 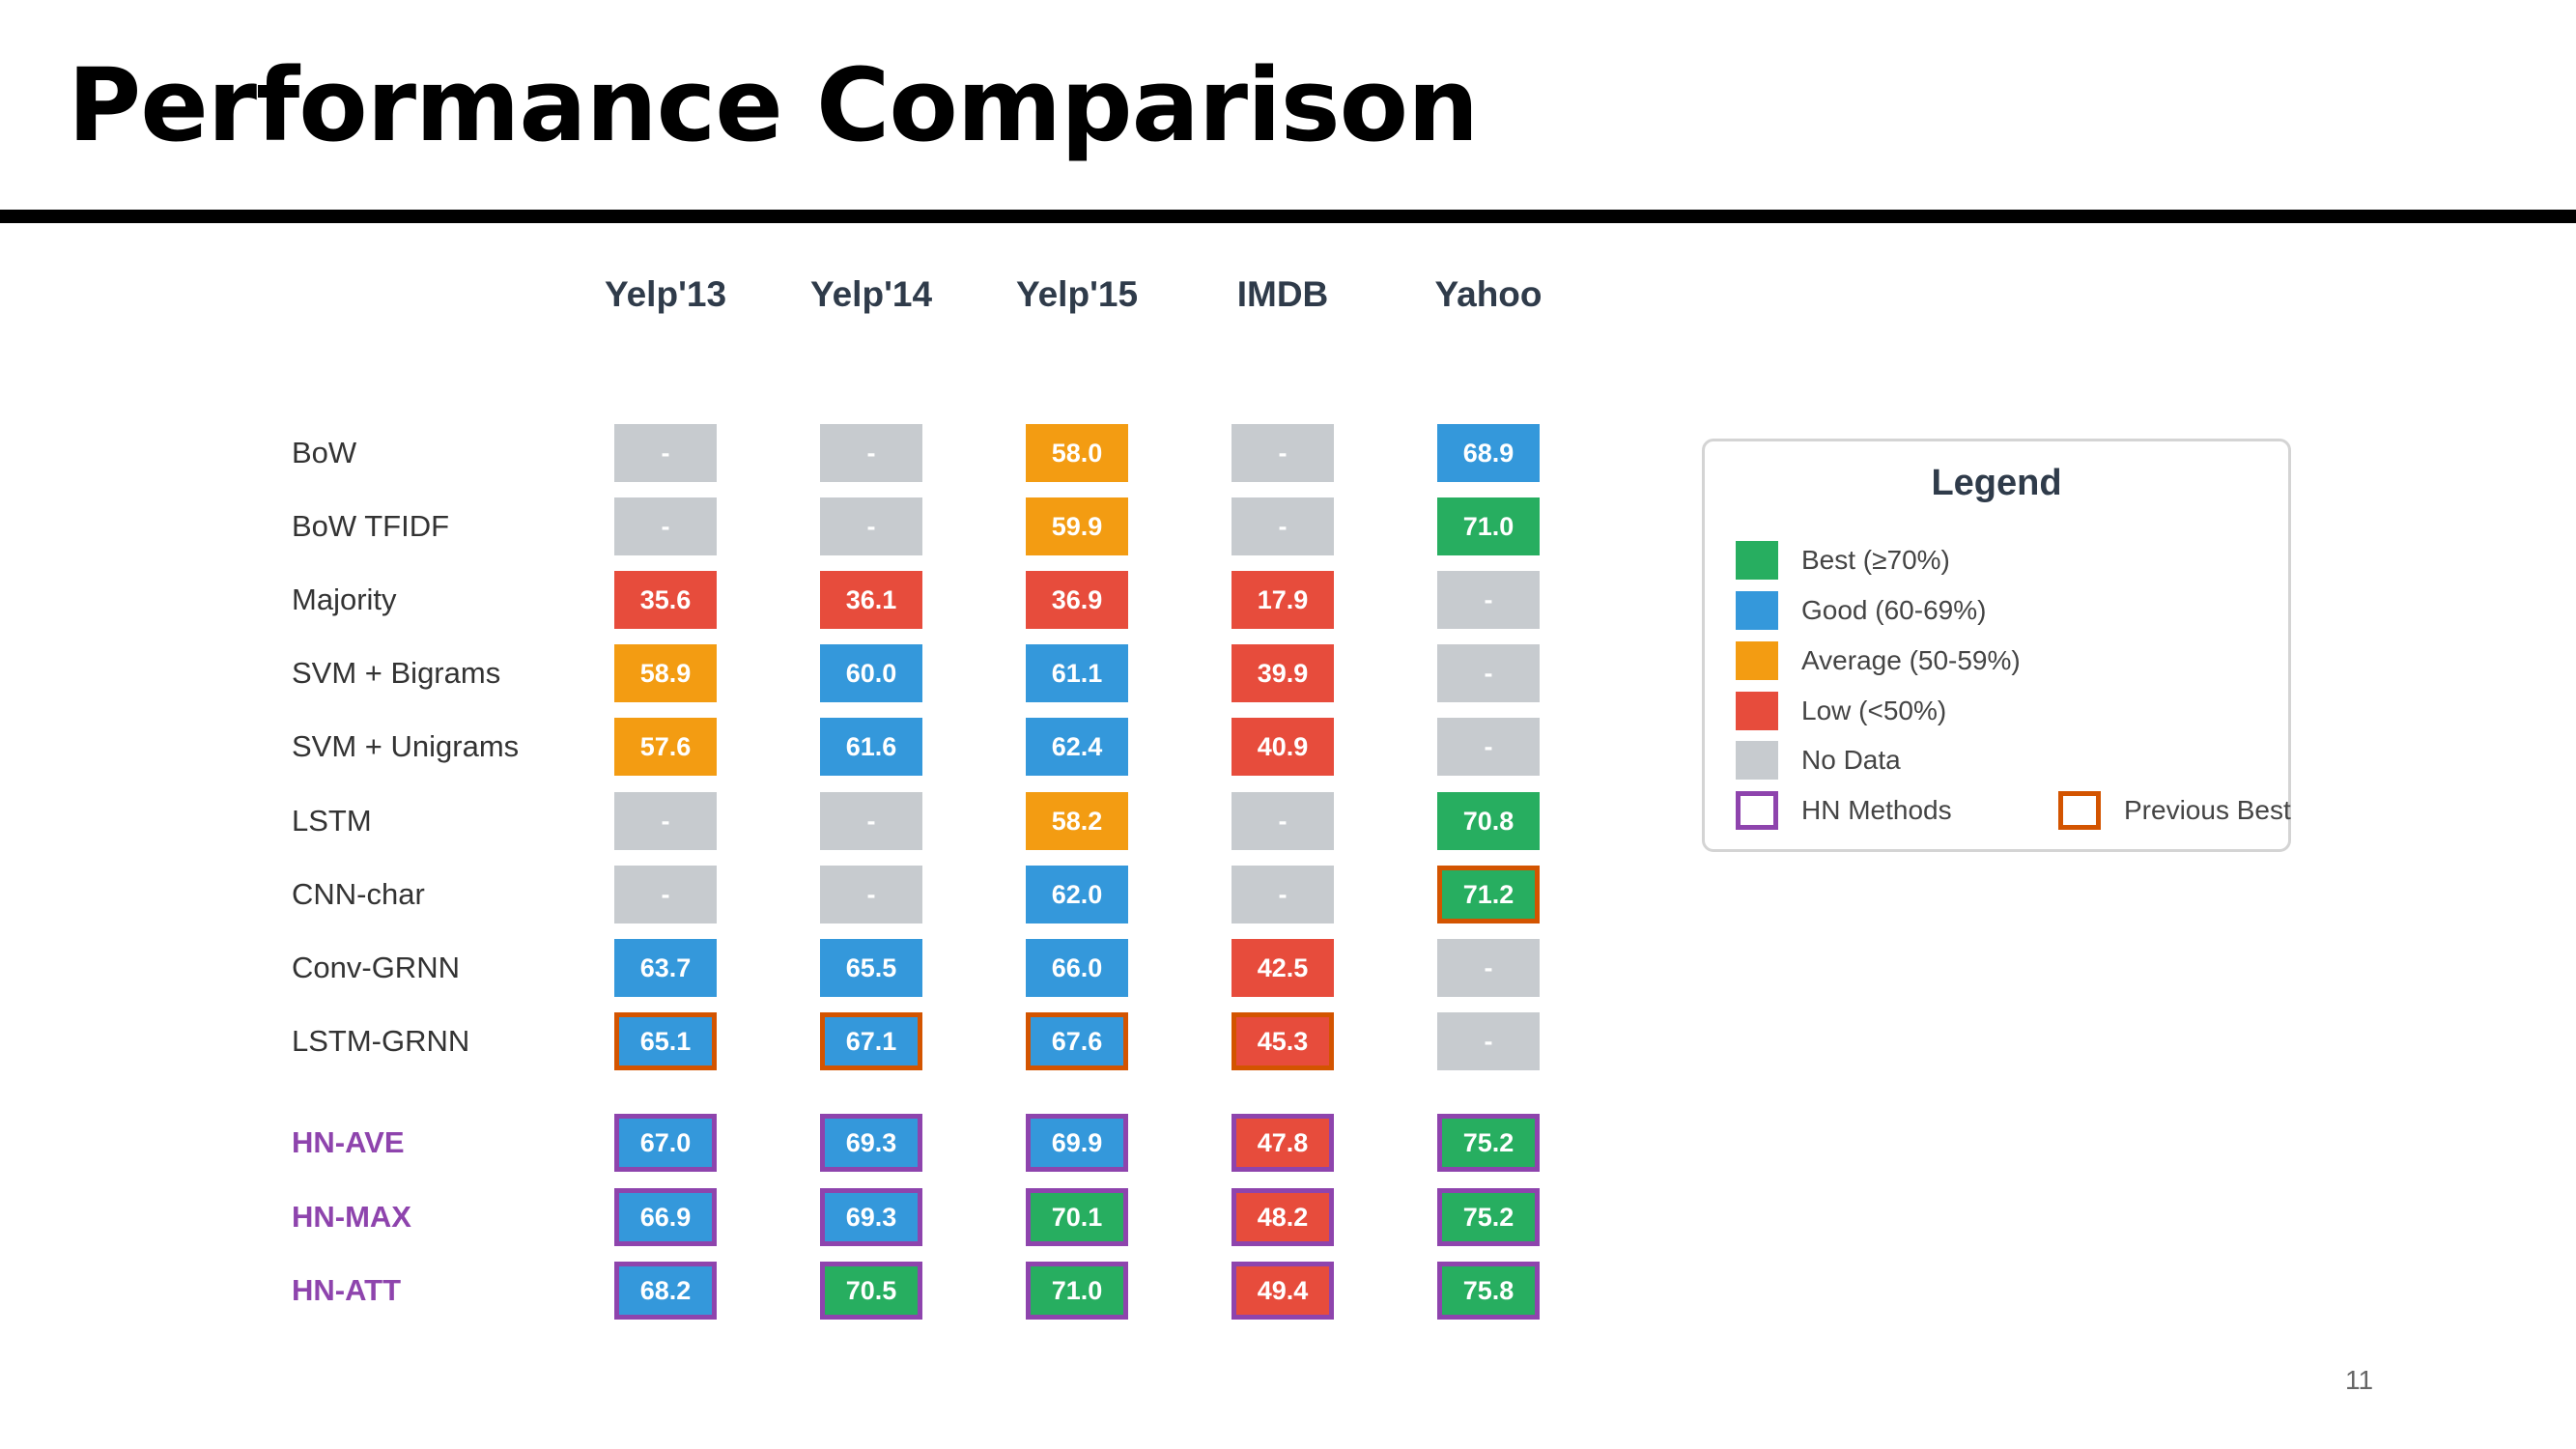 I want to click on cell-svm-bigrams-yahoo: -, so click(x=1488, y=673).